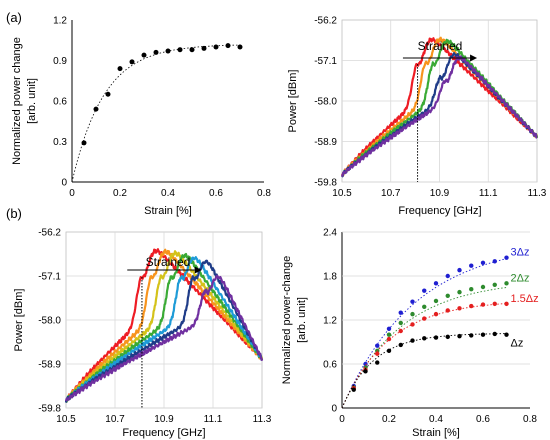 The width and height of the screenshot is (550, 440). What do you see at coordinates (517, 344) in the screenshot?
I see `series-label: Δz` at bounding box center [517, 344].